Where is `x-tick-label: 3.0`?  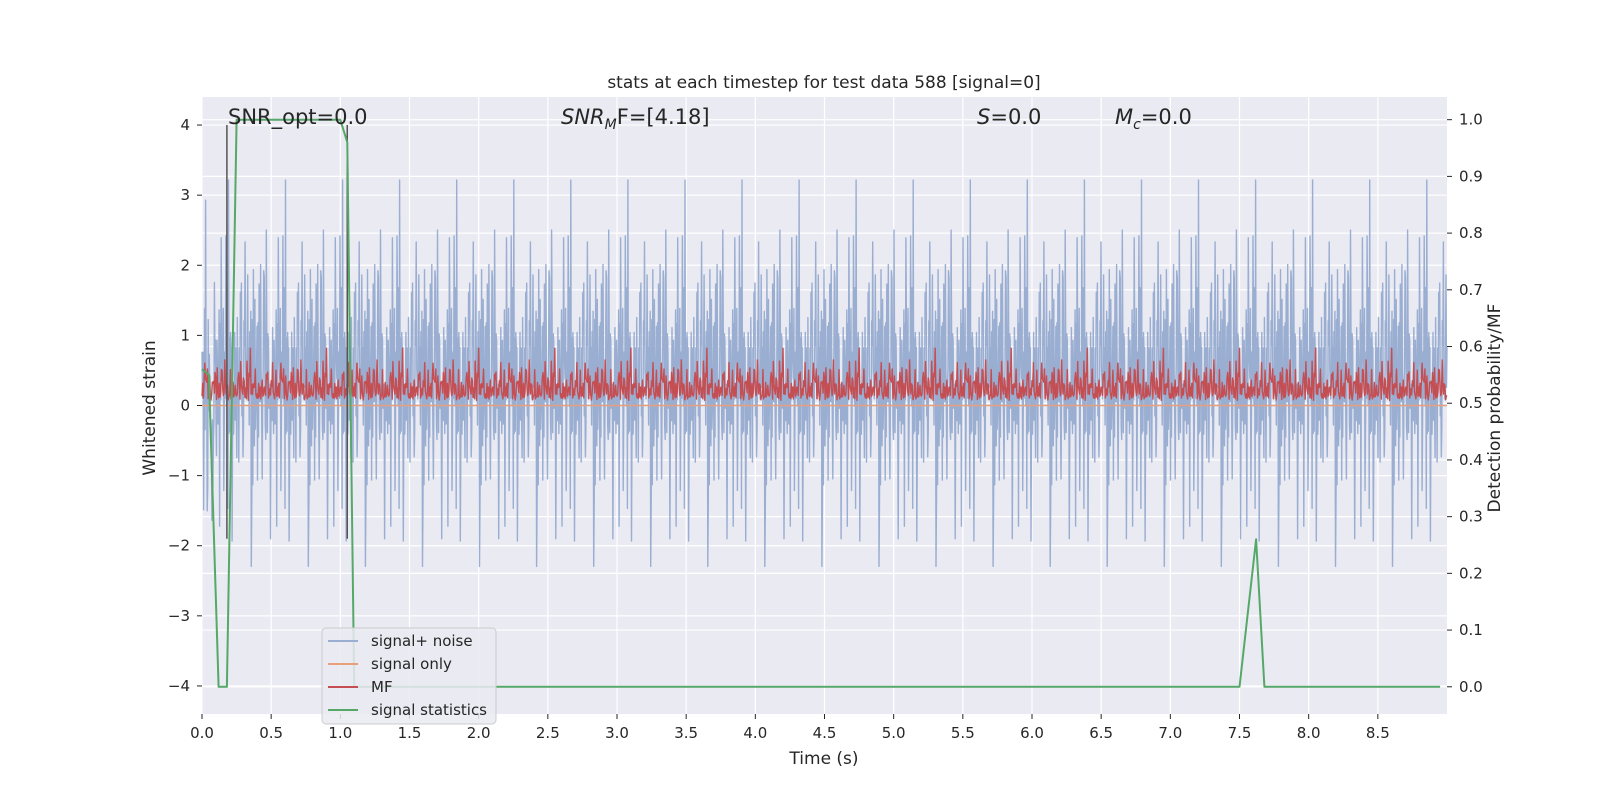
x-tick-label: 3.0 is located at coordinates (617, 733).